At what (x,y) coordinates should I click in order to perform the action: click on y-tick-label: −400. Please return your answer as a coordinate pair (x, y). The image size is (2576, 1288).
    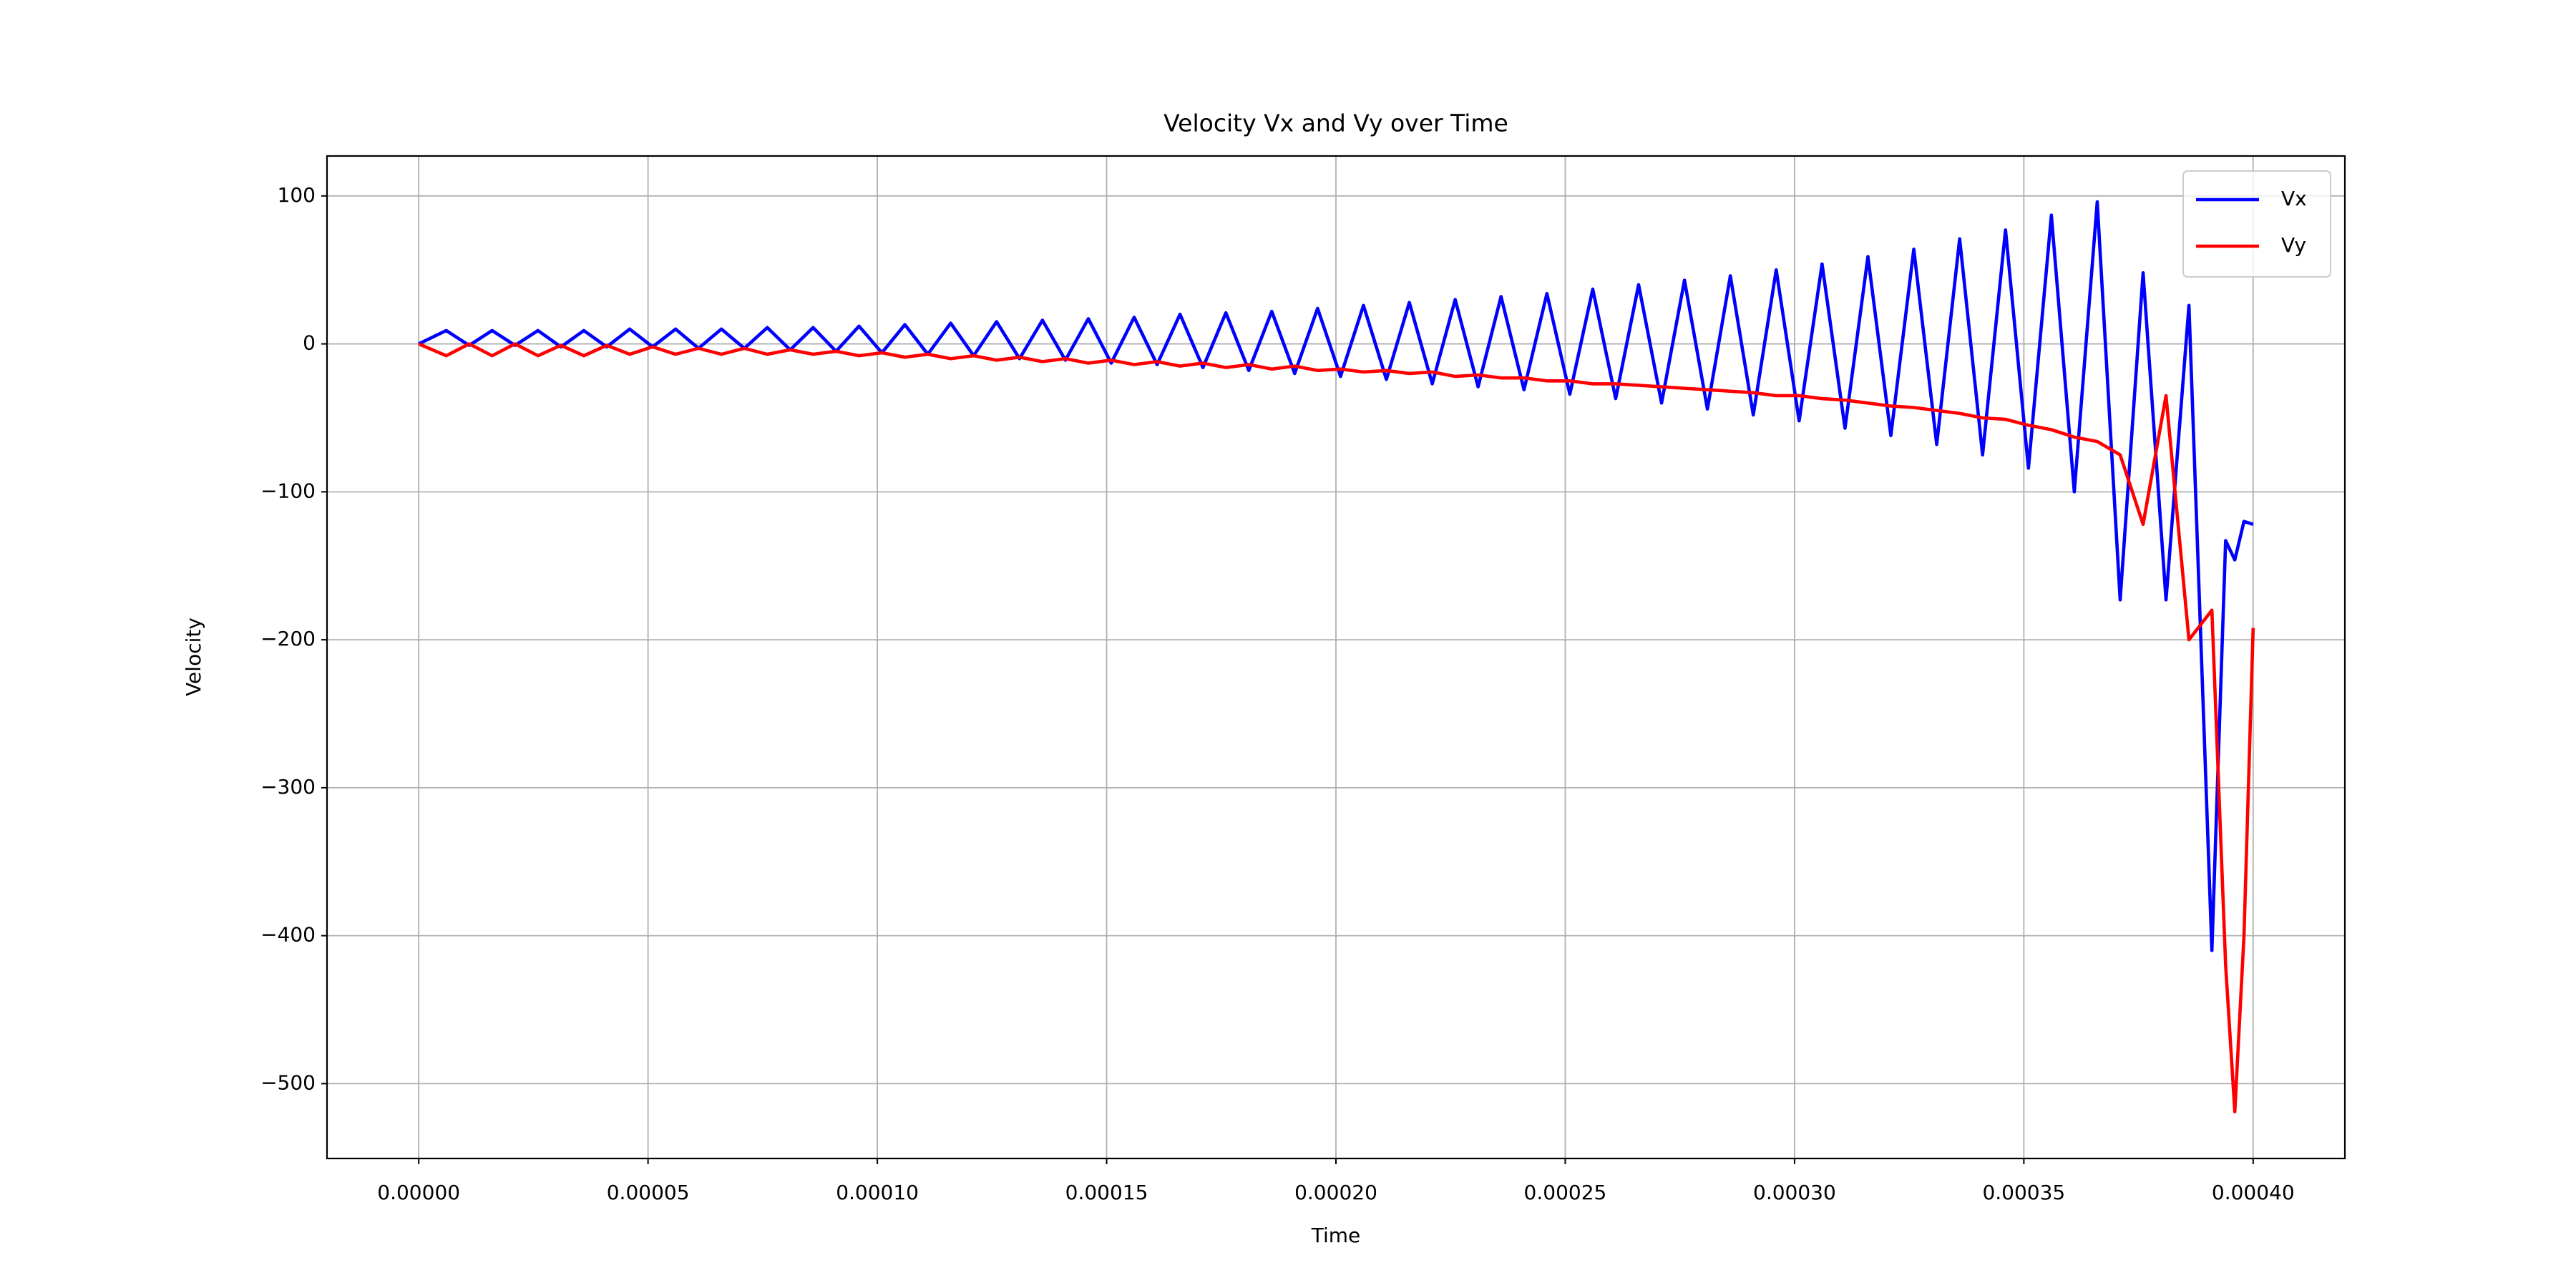
    Looking at the image, I should click on (288, 935).